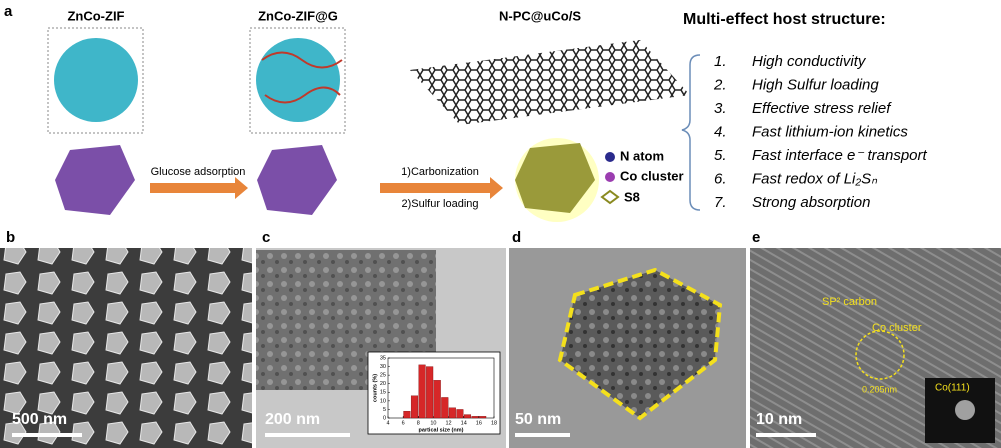 This screenshot has width=1001, height=448. I want to click on y-tick-label: 20, so click(383, 384).